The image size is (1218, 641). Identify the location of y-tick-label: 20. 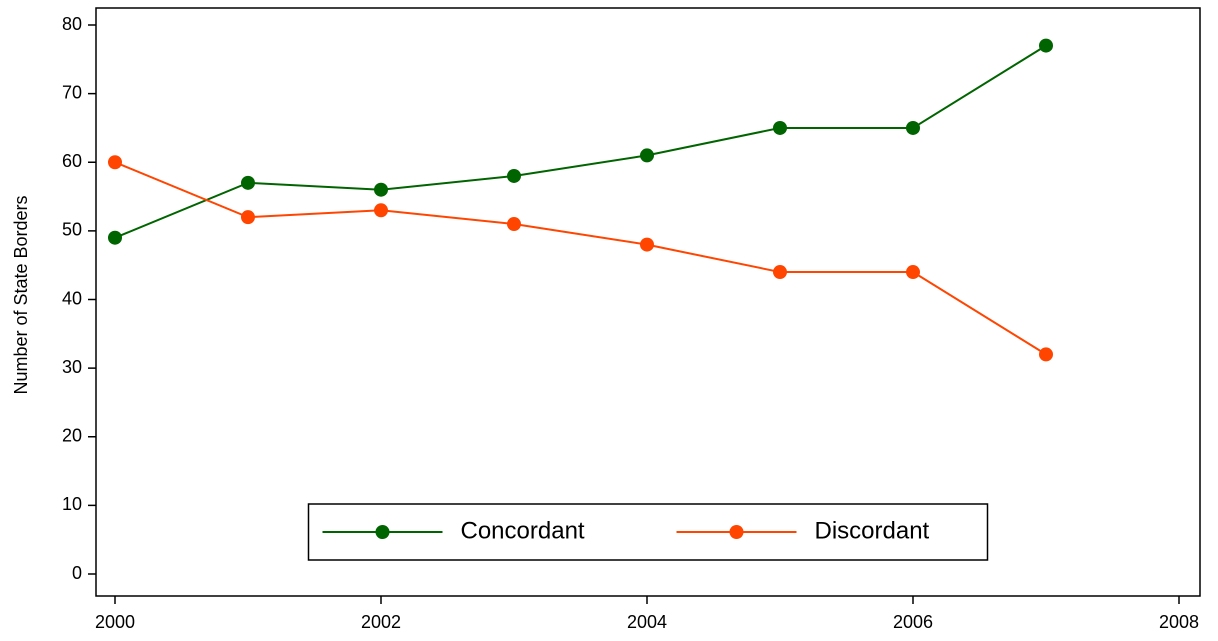
(72, 436).